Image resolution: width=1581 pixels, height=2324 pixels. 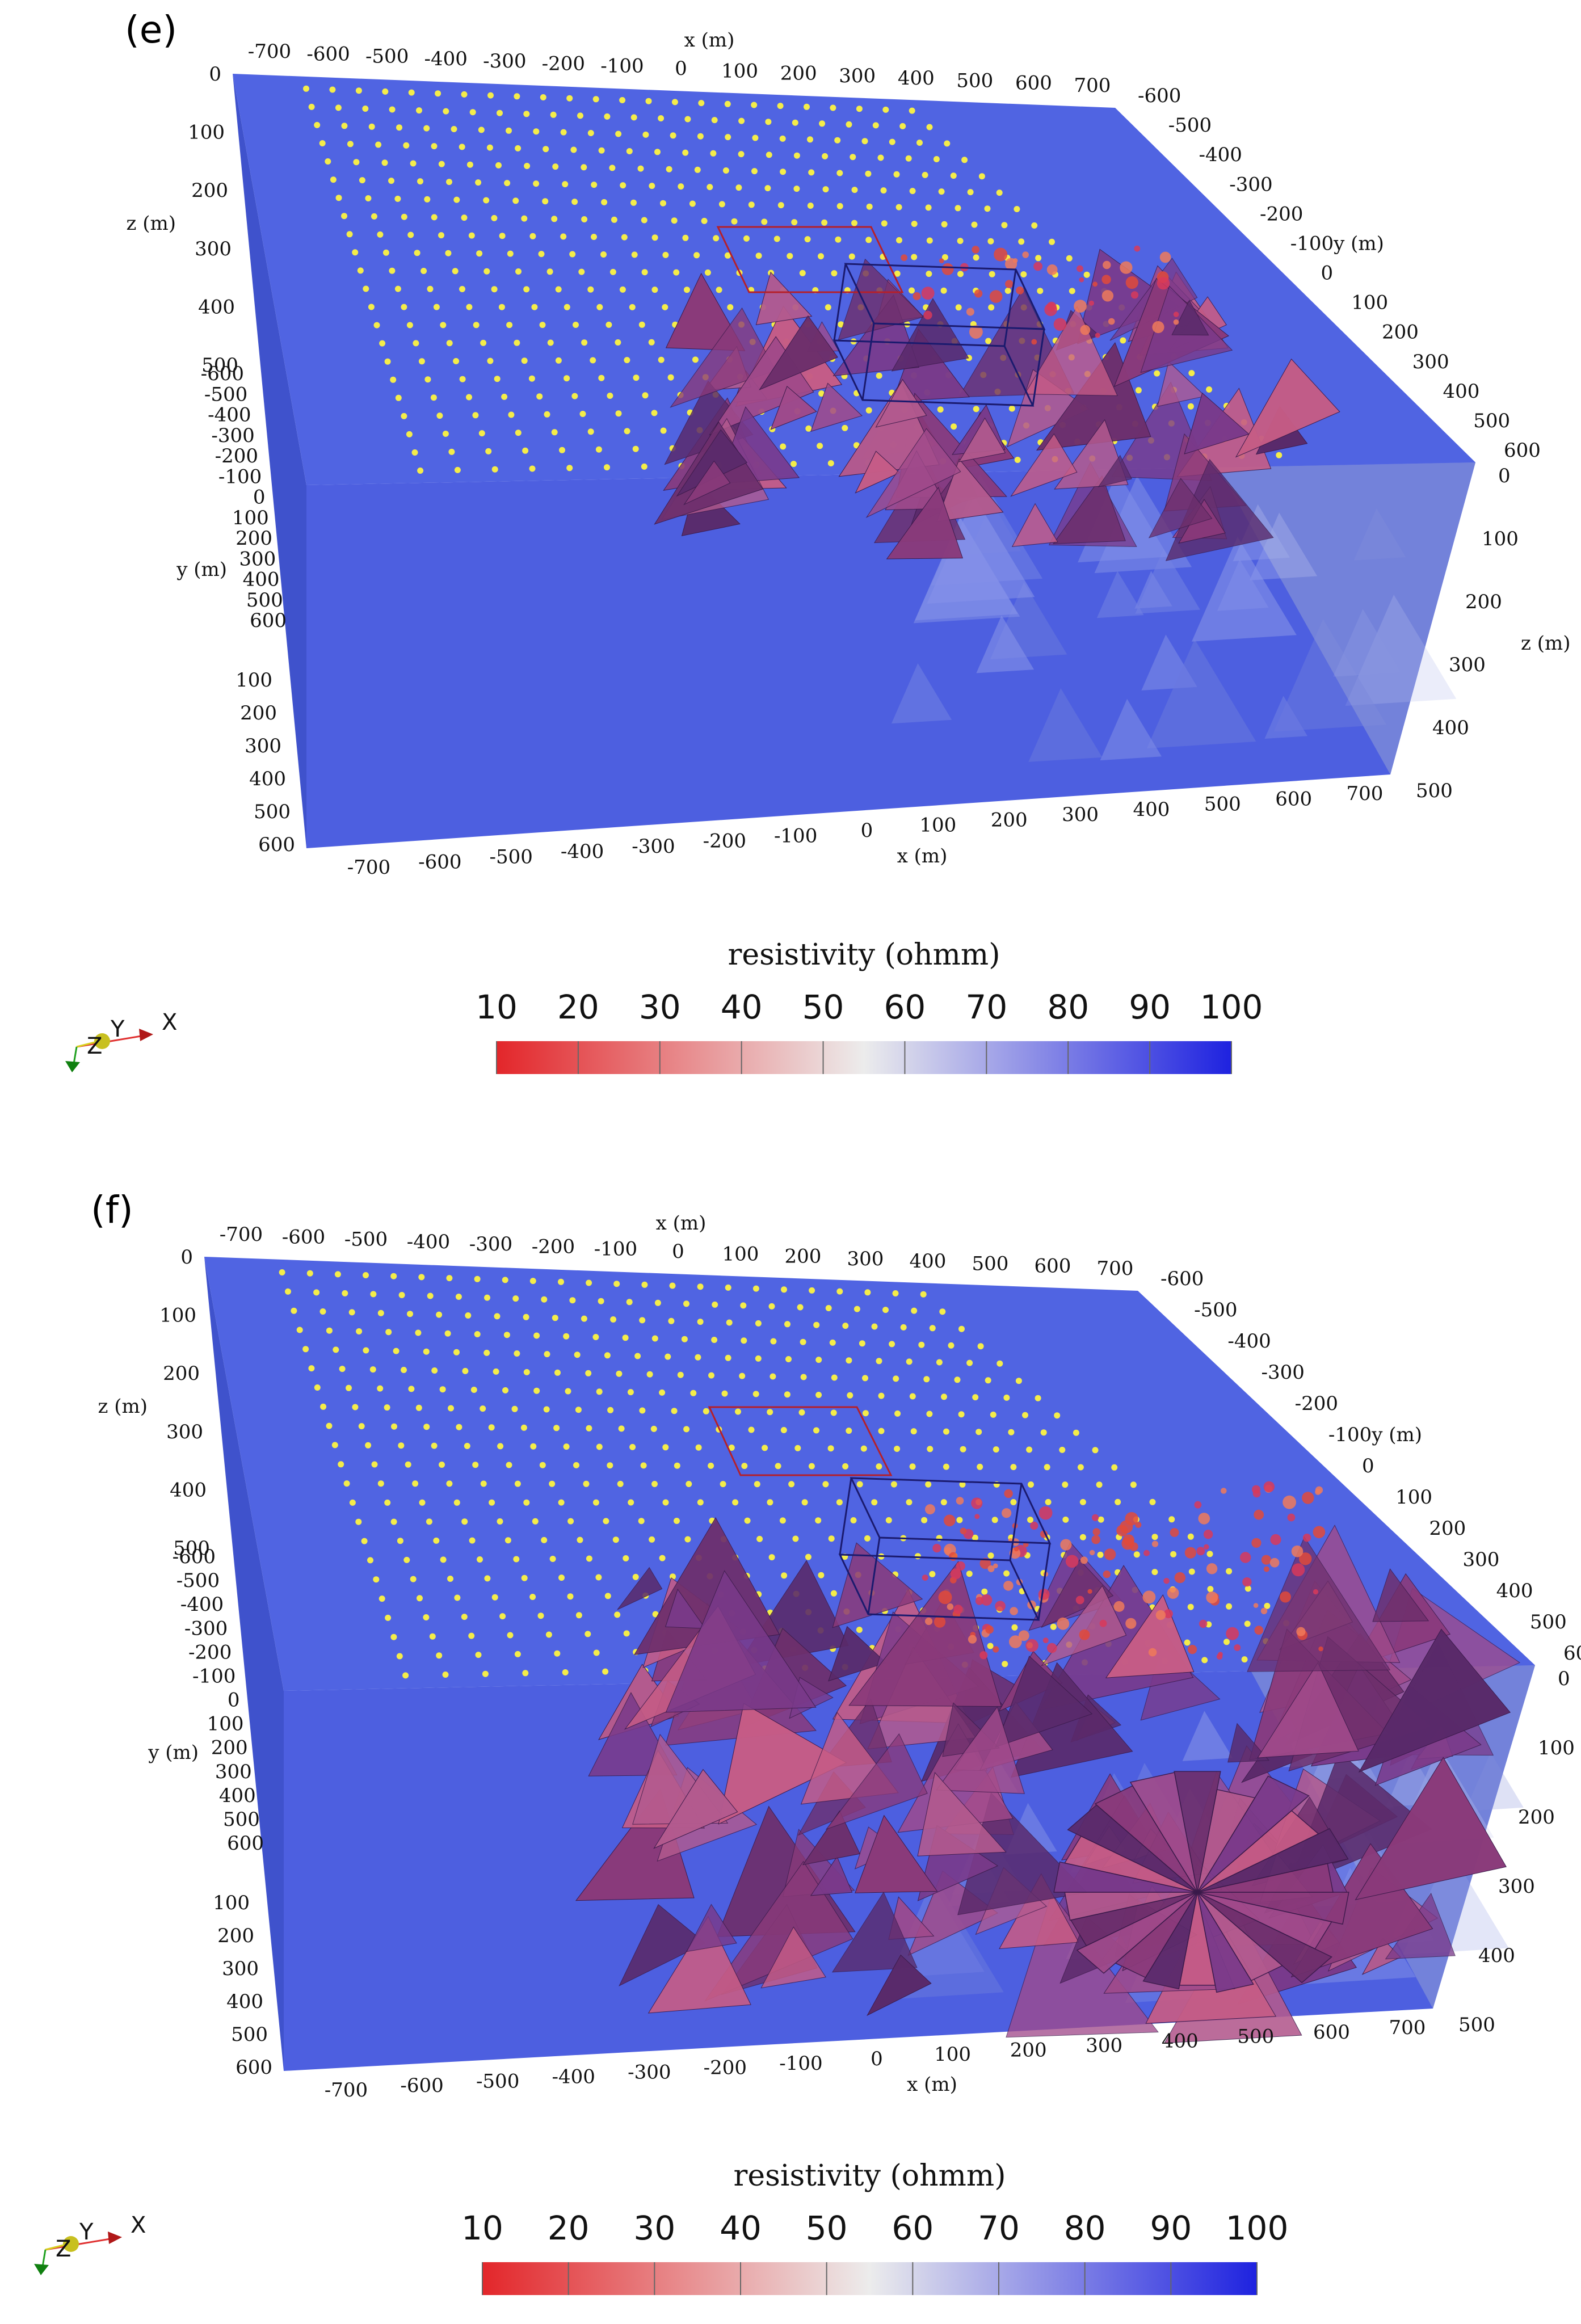 I want to click on x-tick-bottom: 700, so click(x=1408, y=2027).